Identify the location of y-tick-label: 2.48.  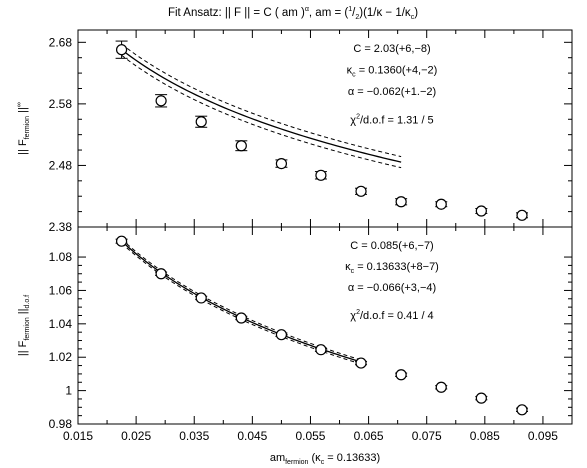
(61, 165).